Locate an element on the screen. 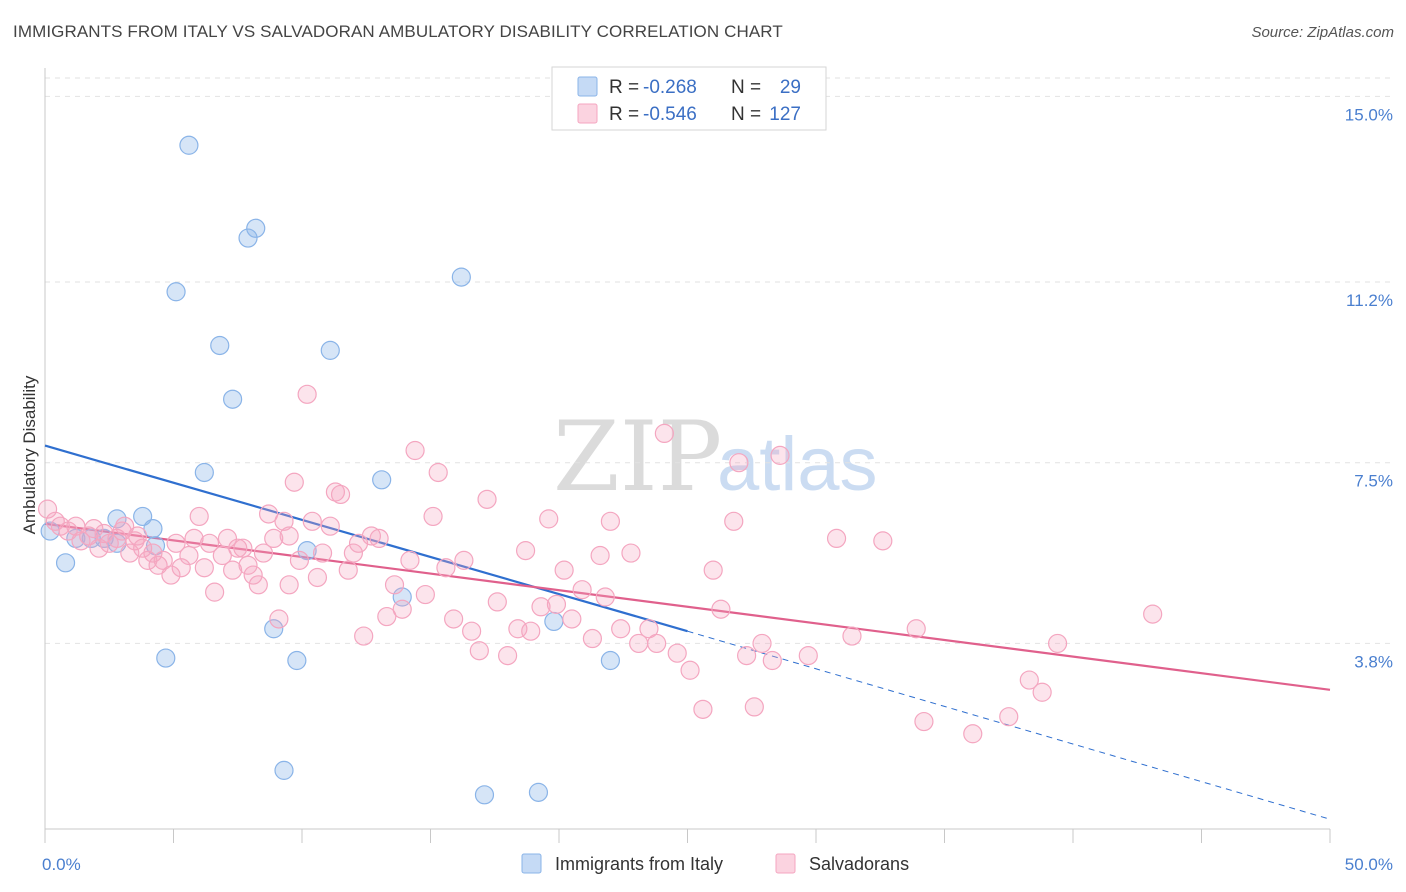  legend-r-value-salvadoran: -0.546 is located at coordinates (670, 114).